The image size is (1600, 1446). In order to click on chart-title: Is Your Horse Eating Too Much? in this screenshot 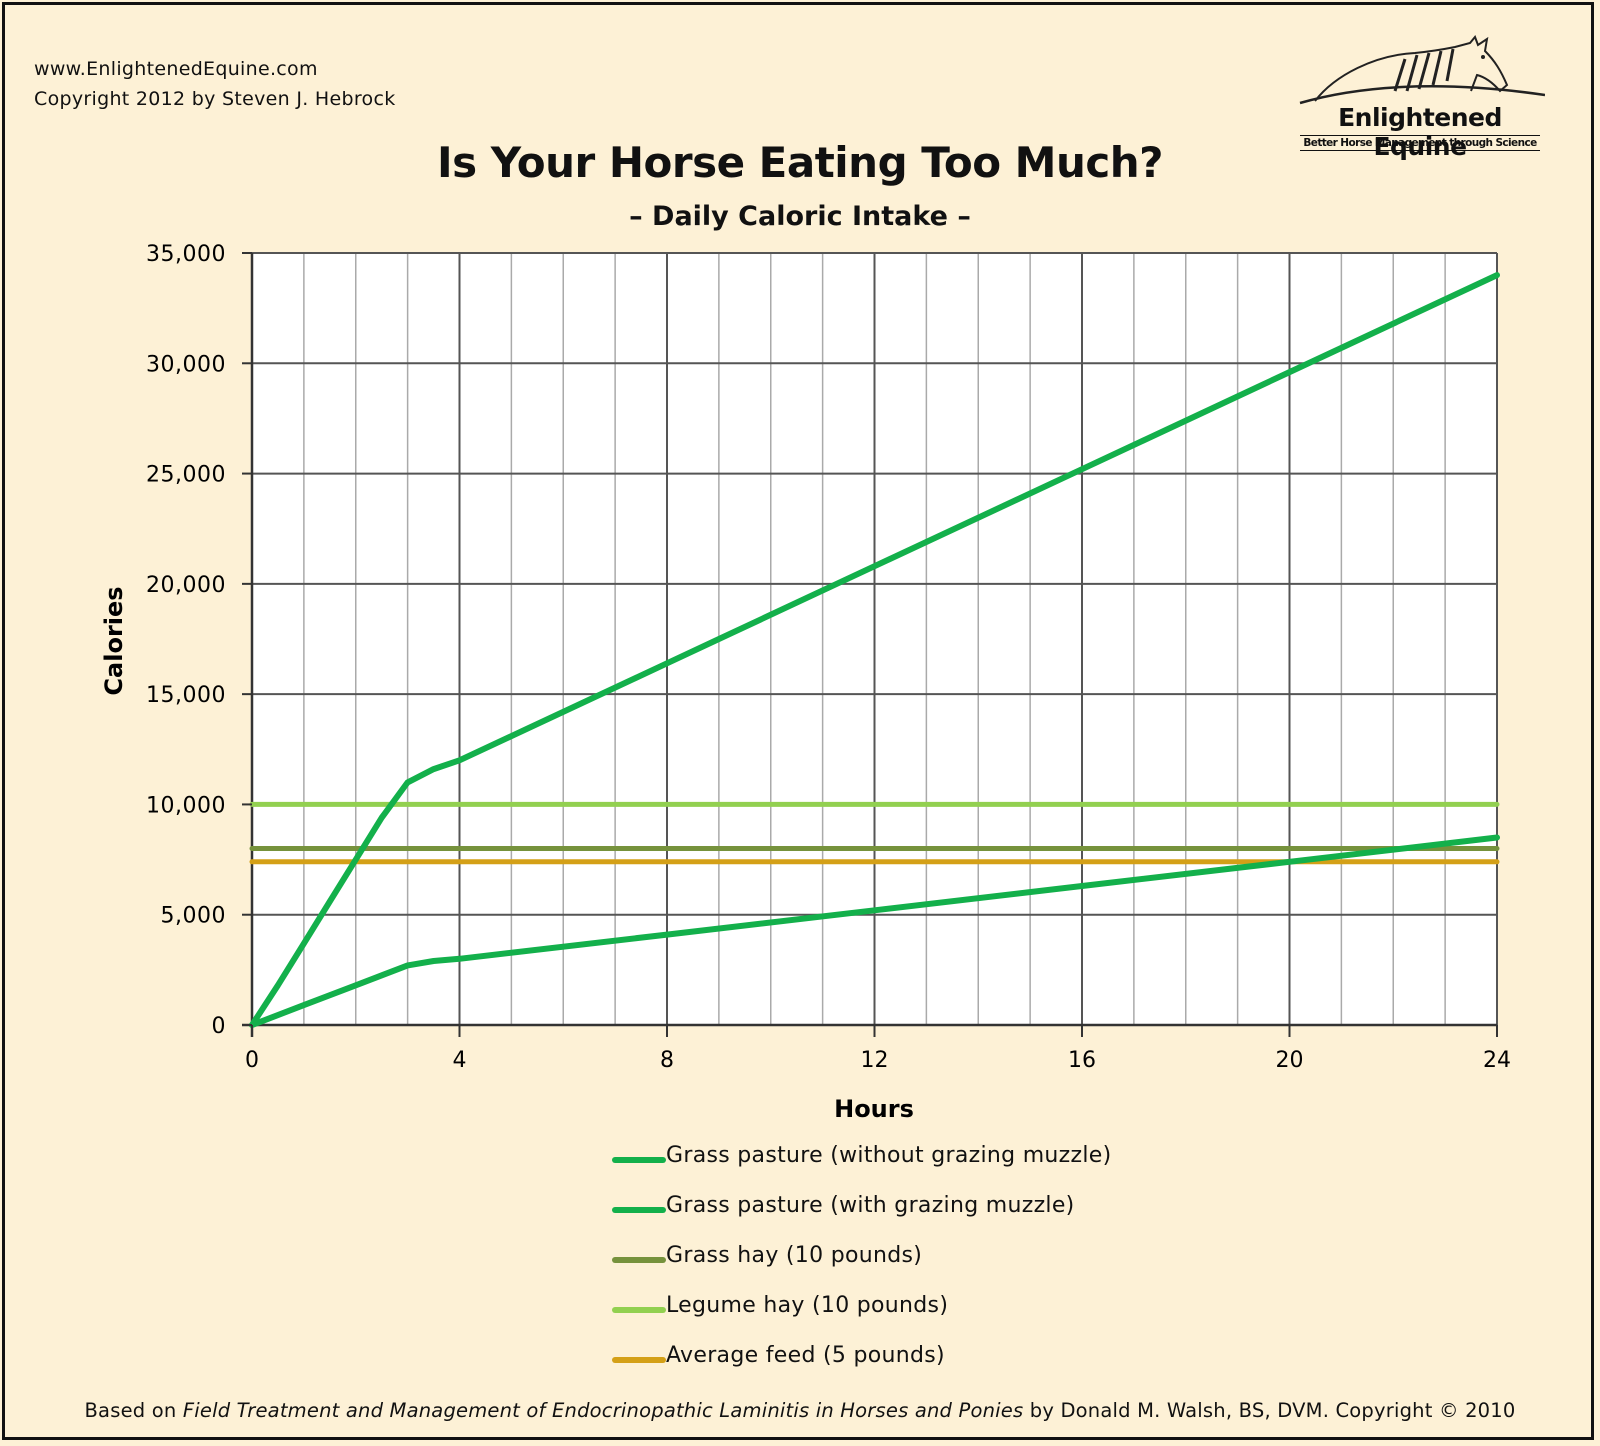, I will do `click(800, 162)`.